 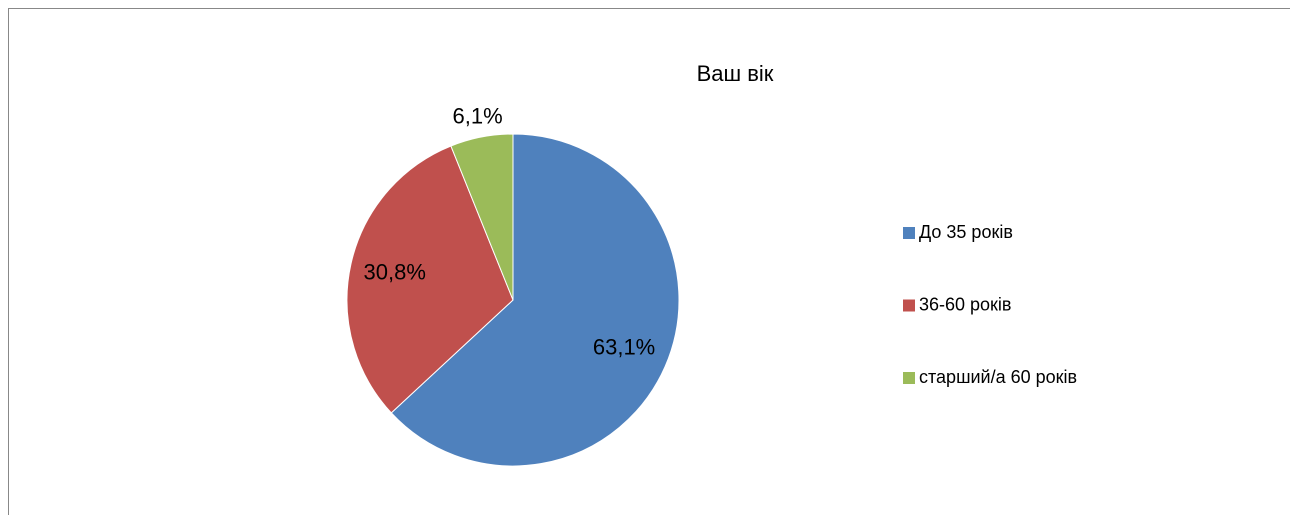 I want to click on legend-label: До 35 років, so click(x=966, y=232).